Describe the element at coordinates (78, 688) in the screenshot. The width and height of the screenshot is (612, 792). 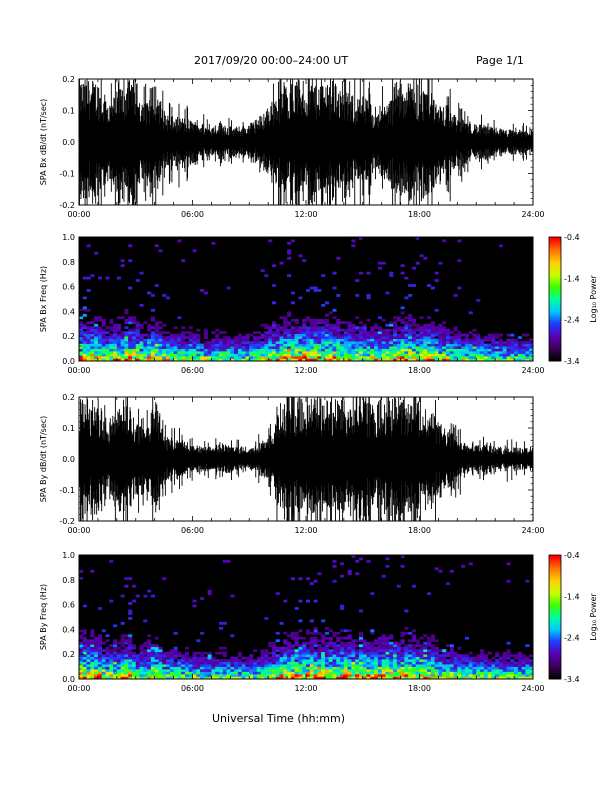
I see `x-tick-label: 00:00` at that location.